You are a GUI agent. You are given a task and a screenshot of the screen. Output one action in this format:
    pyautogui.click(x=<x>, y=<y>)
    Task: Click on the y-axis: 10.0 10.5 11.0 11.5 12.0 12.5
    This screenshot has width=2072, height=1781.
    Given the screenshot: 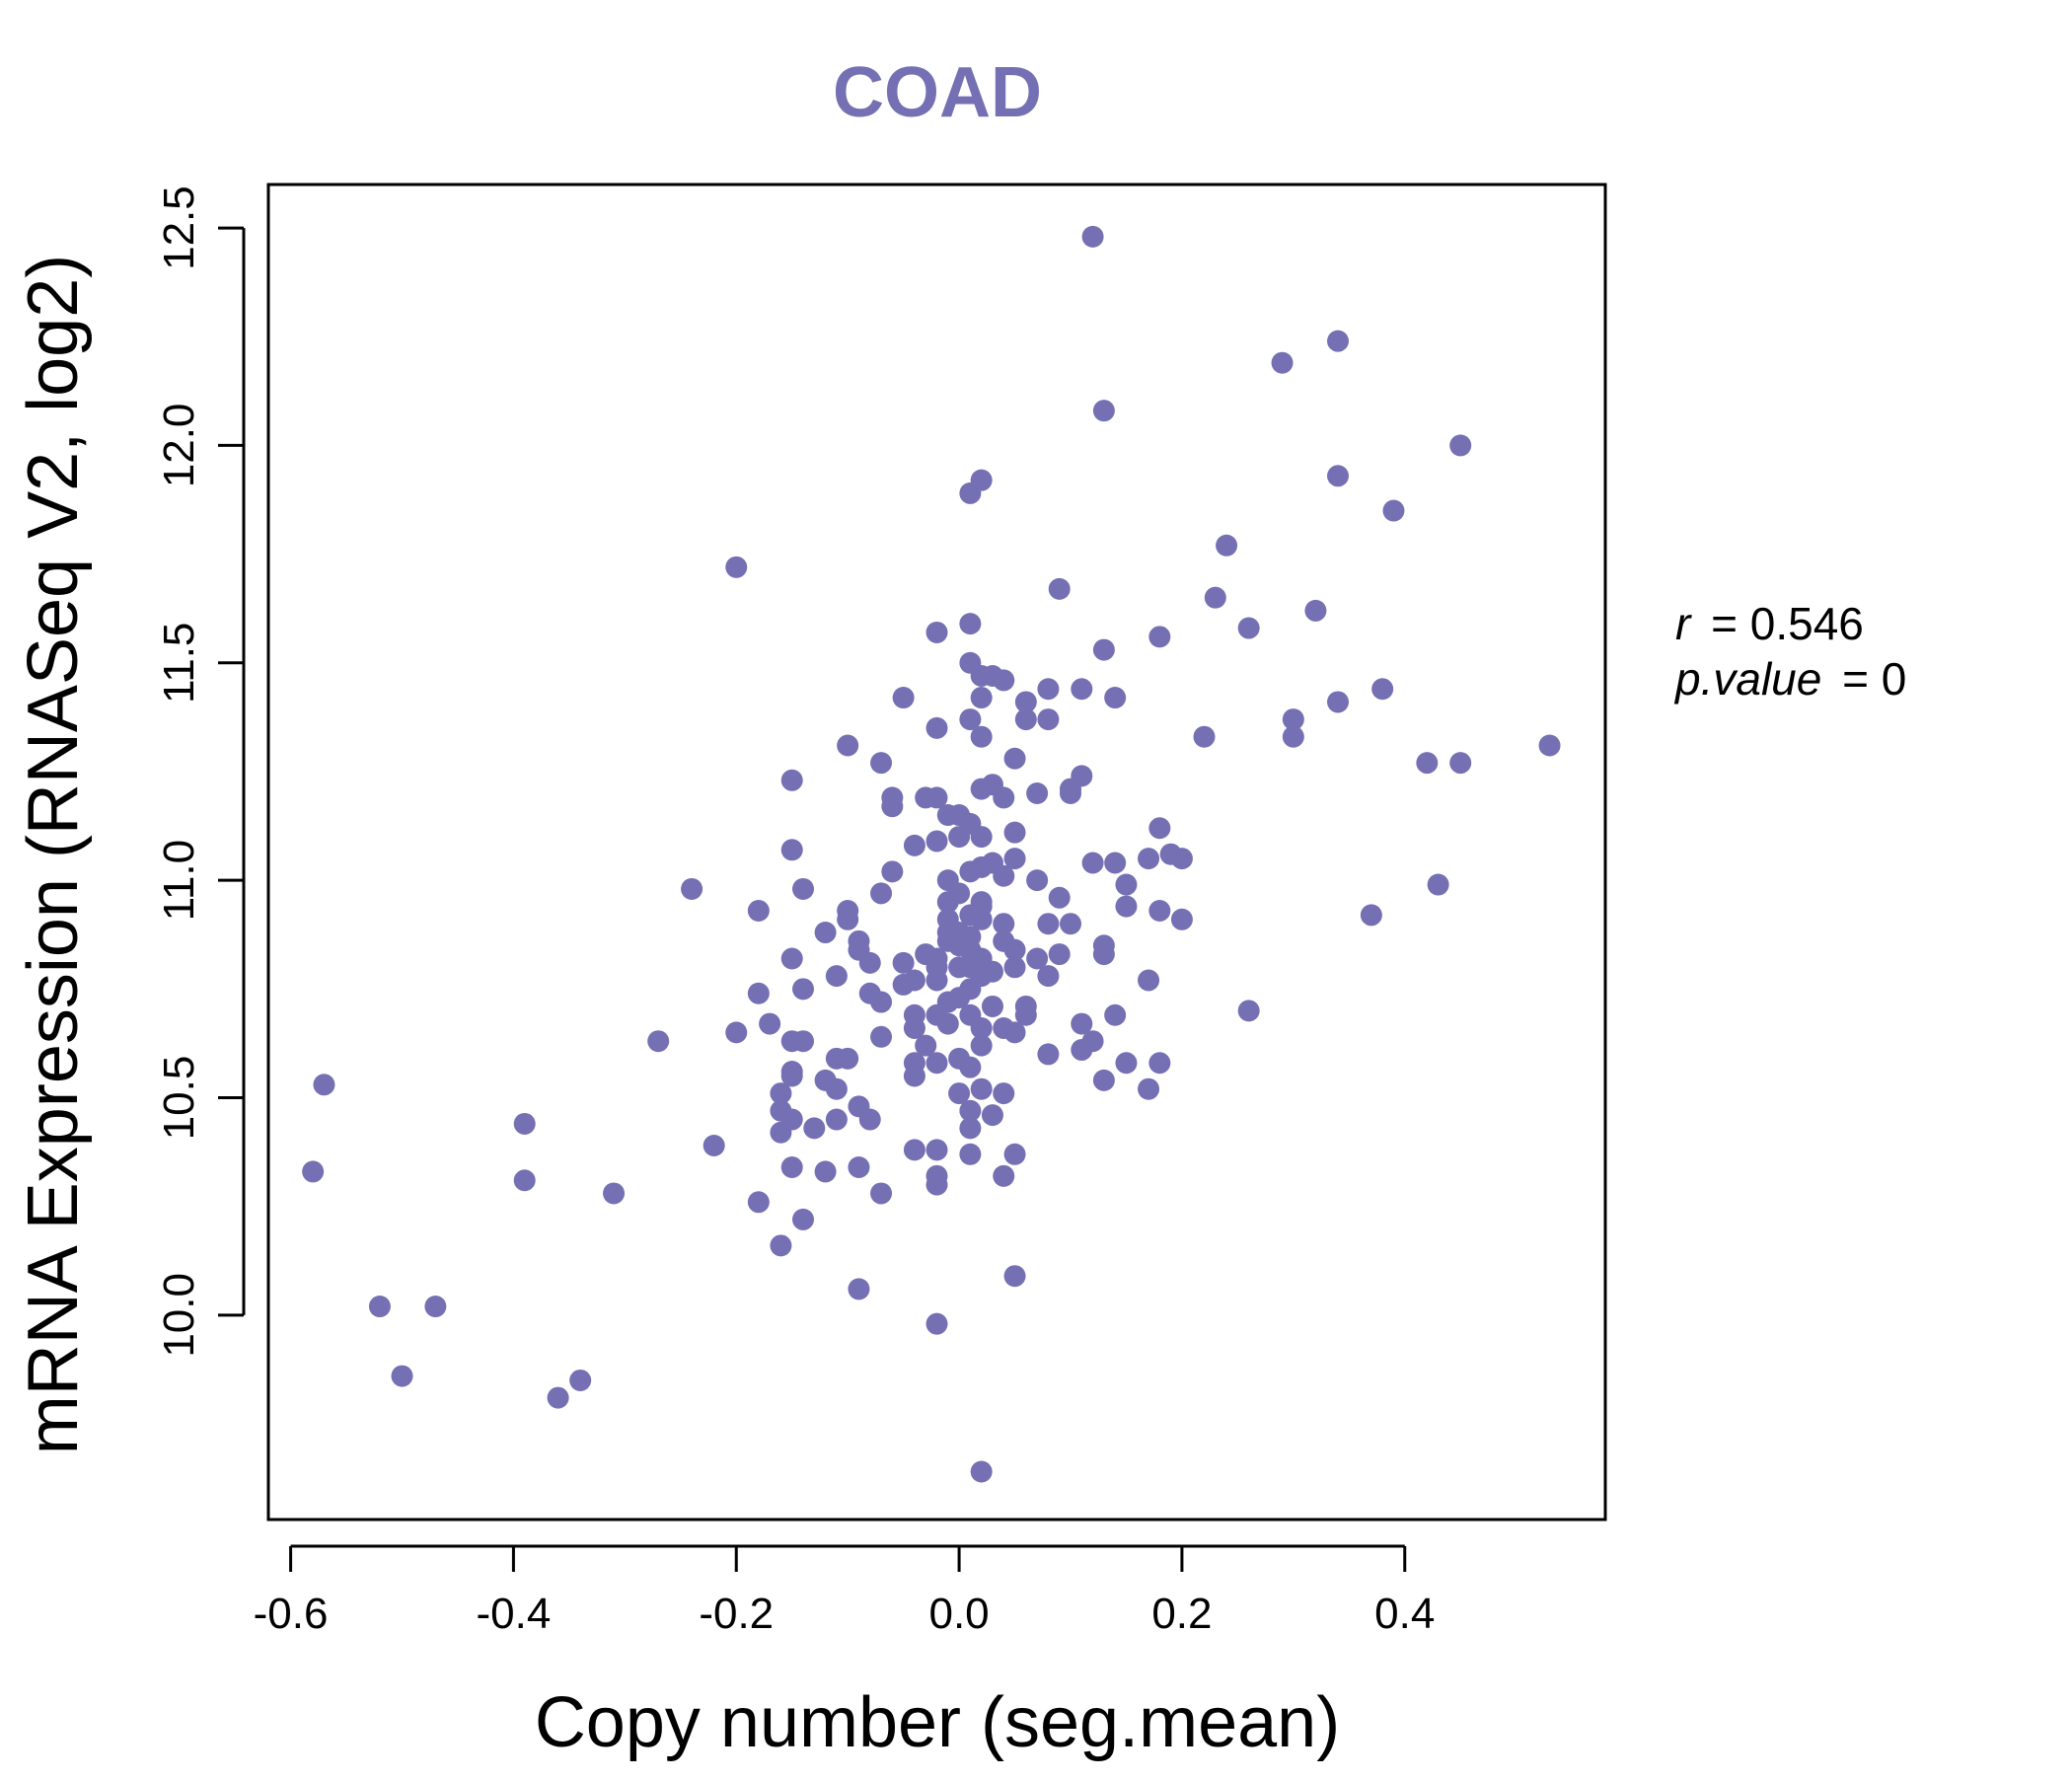 What is the action you would take?
    pyautogui.click(x=201, y=772)
    